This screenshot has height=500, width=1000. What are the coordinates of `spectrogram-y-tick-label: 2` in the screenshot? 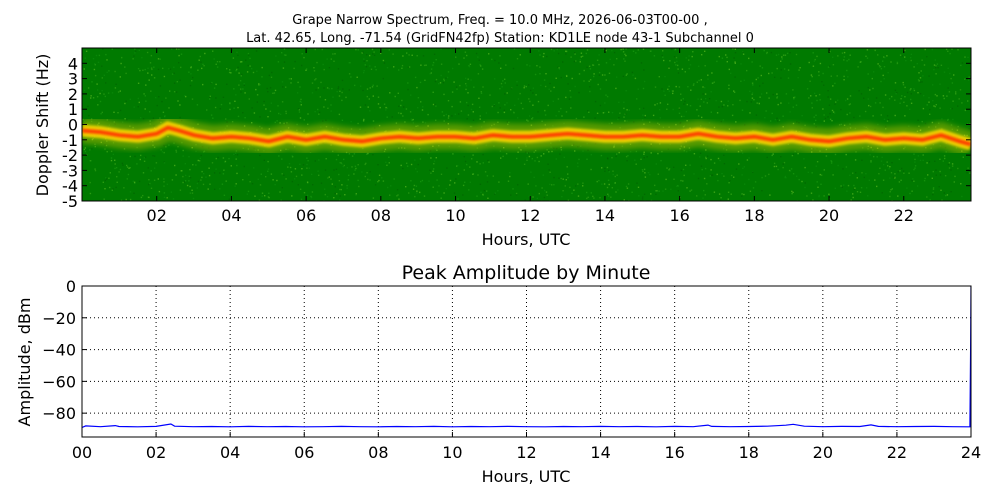 It's located at (73, 94).